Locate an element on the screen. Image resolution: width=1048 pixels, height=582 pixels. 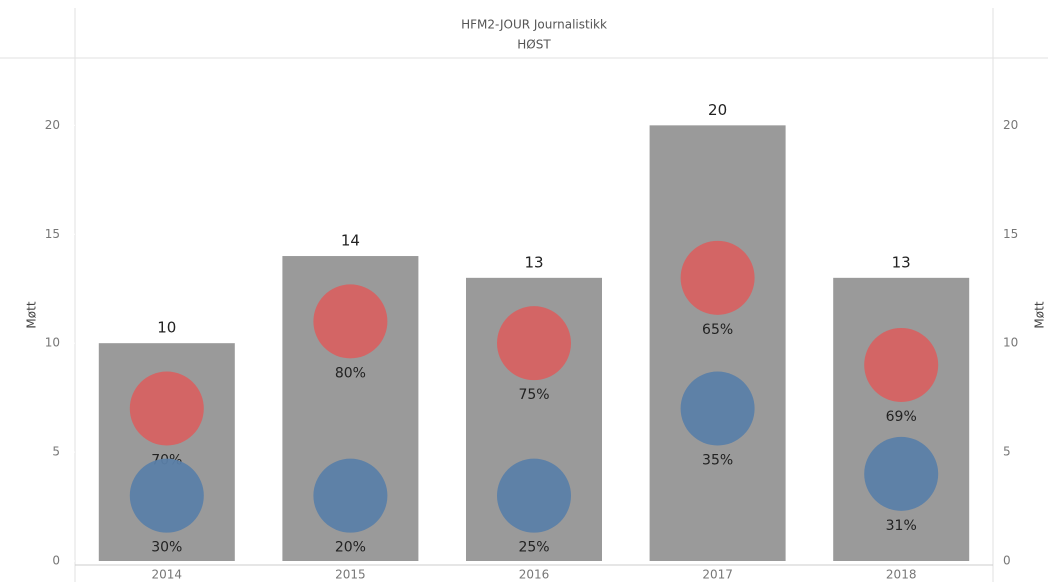
bar-value-label: 10 is located at coordinates (166, 328).